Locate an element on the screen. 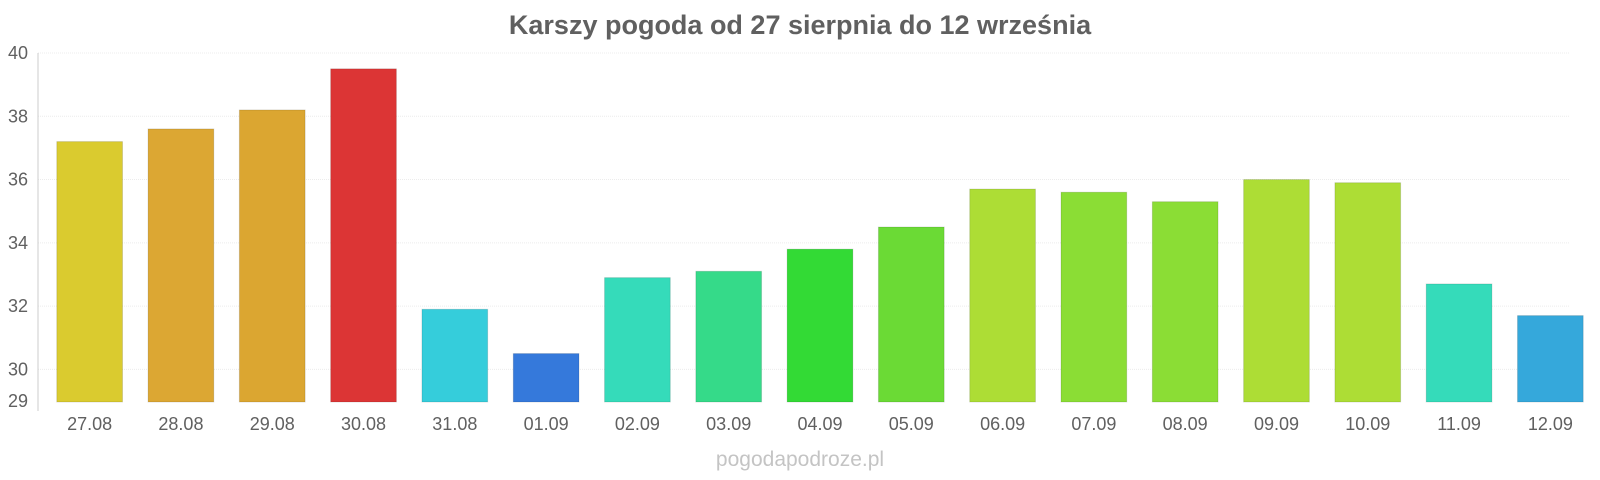  x-tick-label: 03.09 is located at coordinates (728, 424).